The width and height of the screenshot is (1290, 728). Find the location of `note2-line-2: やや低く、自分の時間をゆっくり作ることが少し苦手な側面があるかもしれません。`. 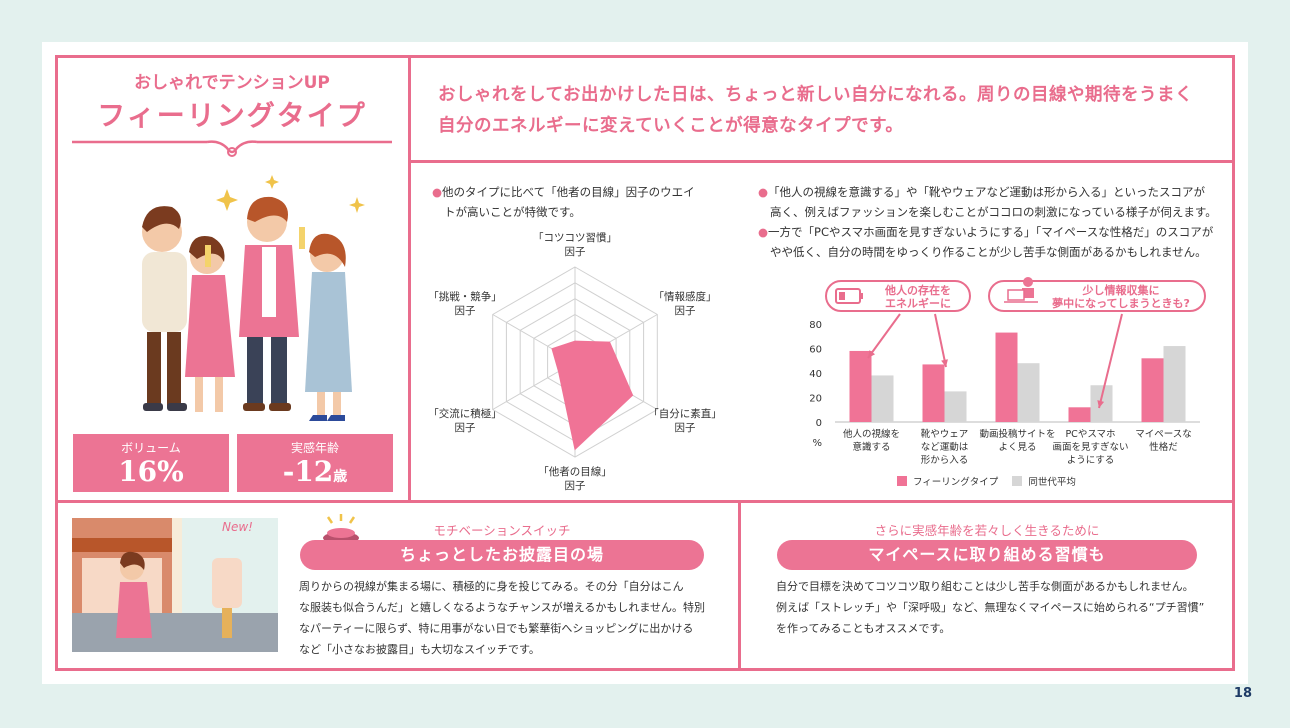

note2-line-2: やや低く、自分の時間をゆっくり作ることが少し苦手な側面があるかもしれません。 is located at coordinates (988, 252).